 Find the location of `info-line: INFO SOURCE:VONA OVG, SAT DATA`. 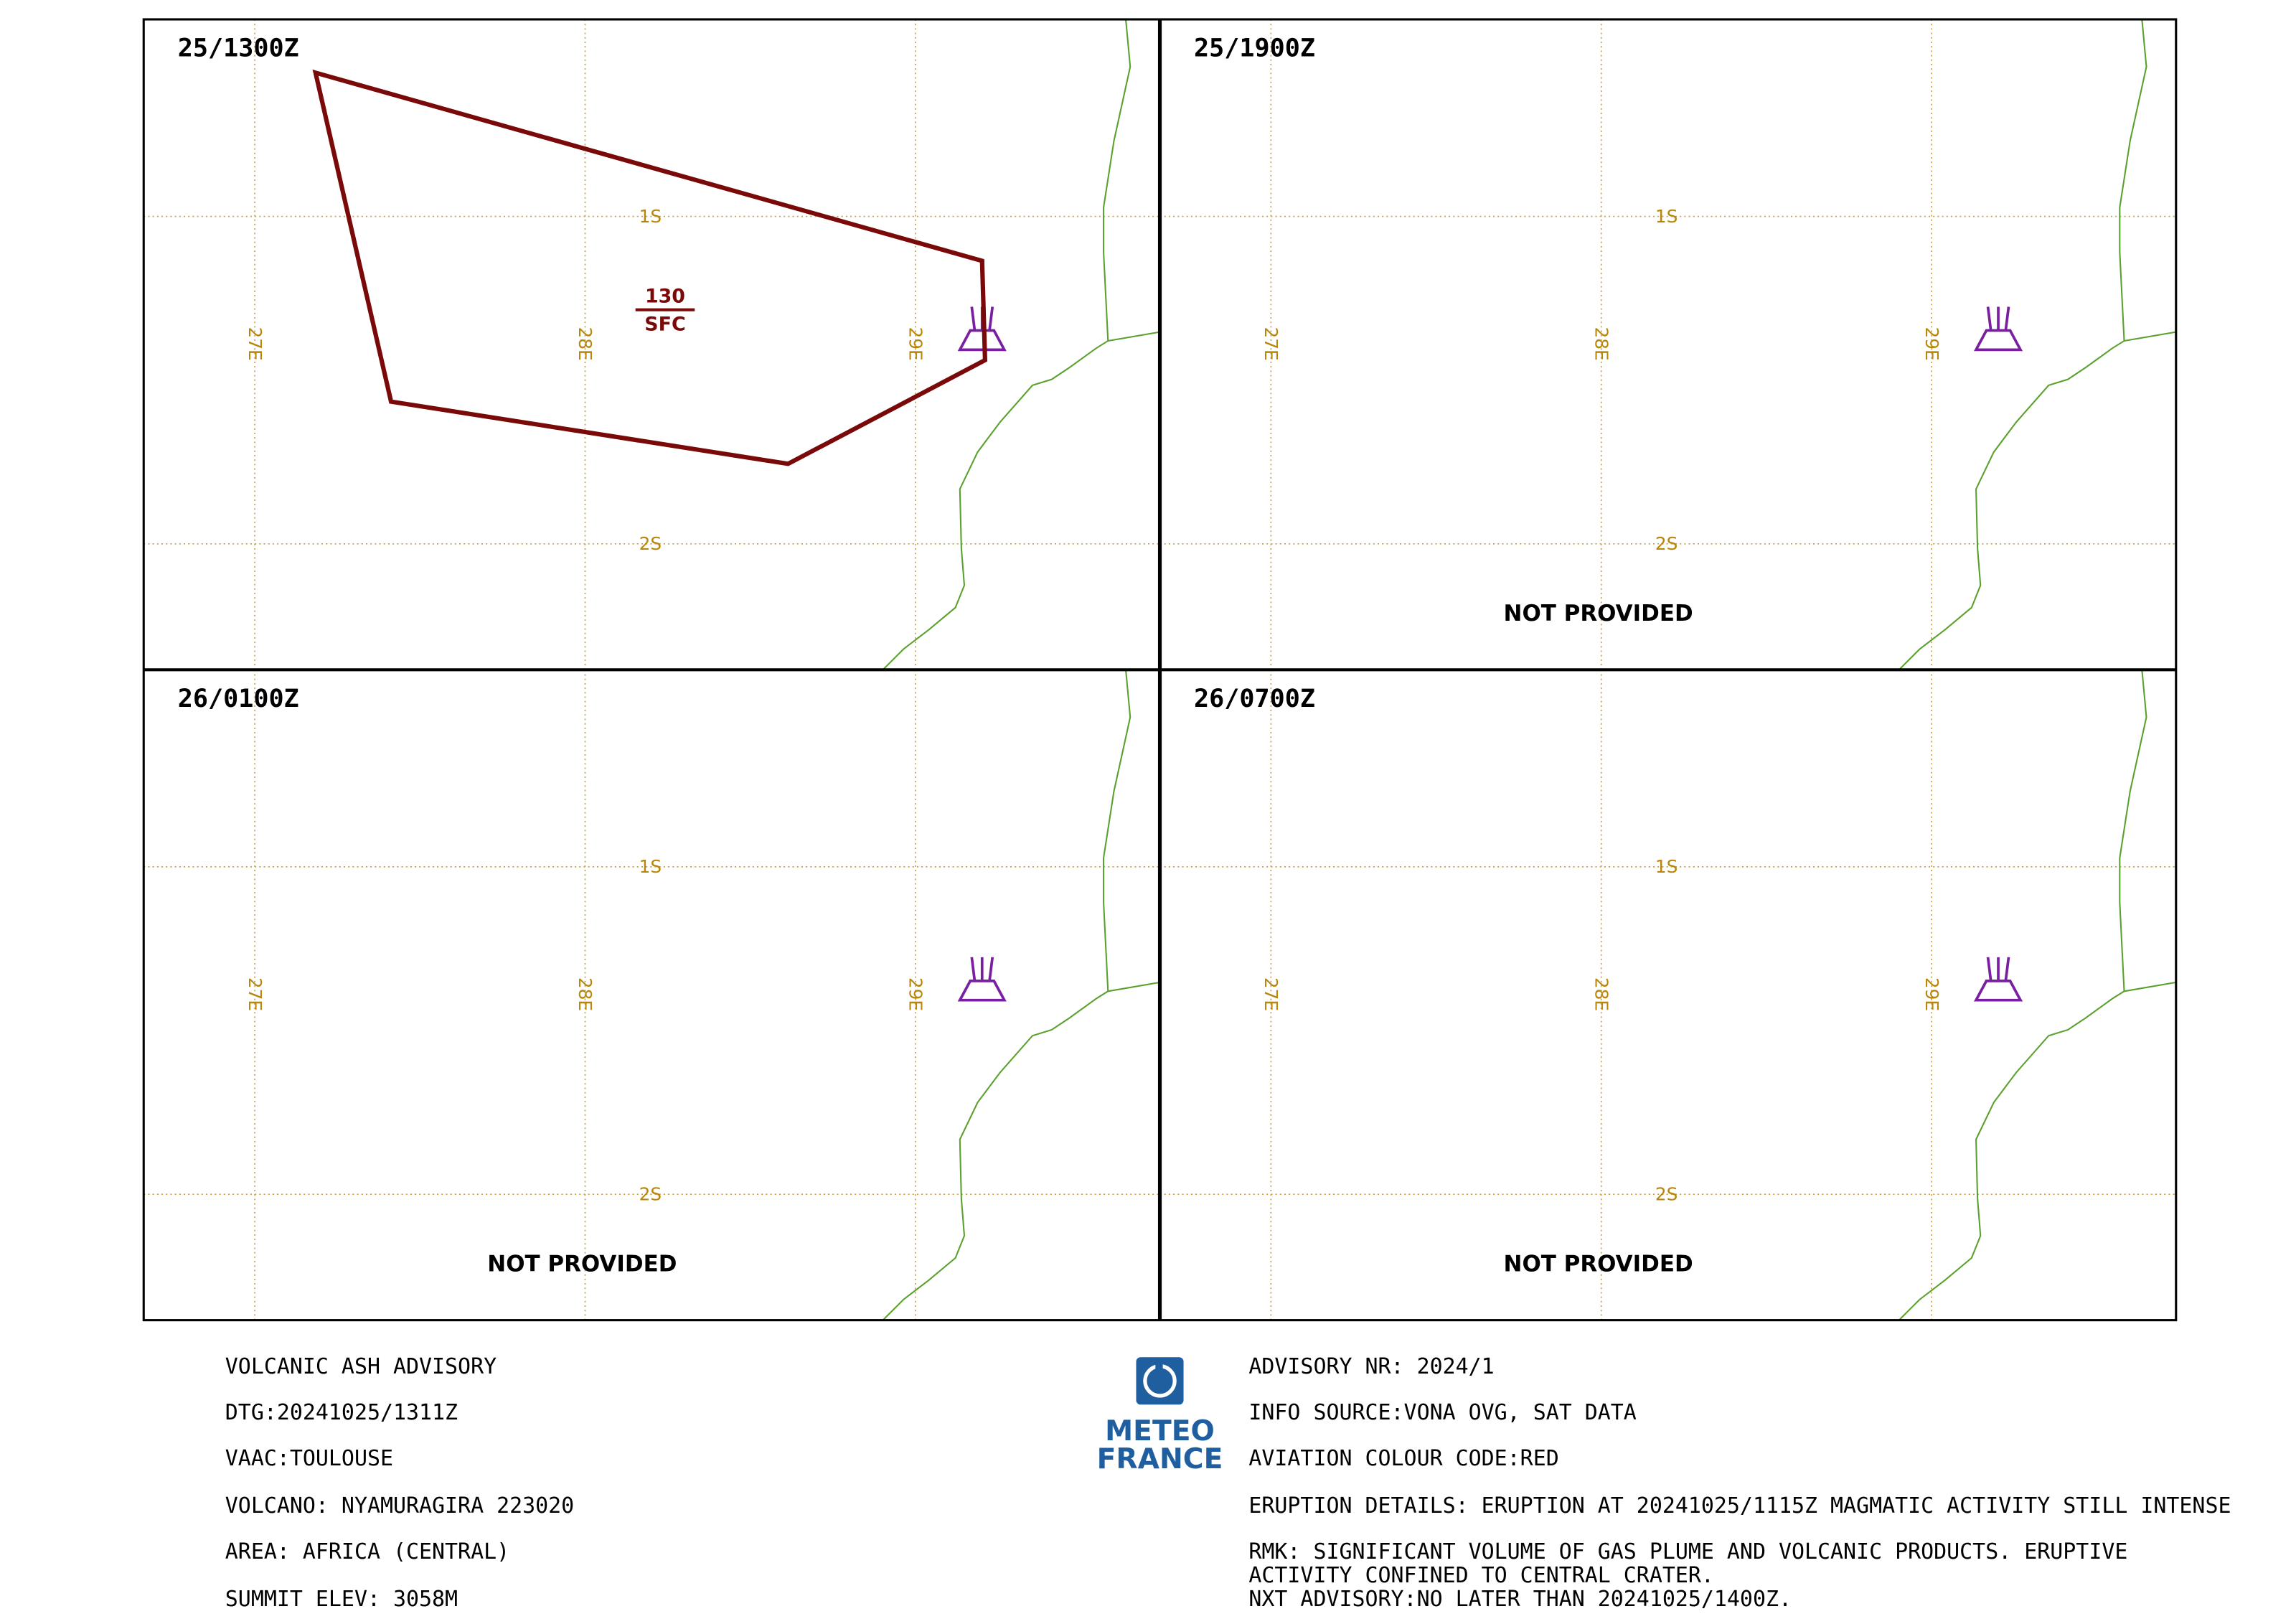

info-line: INFO SOURCE:VONA OVG, SAT DATA is located at coordinates (1442, 1412).